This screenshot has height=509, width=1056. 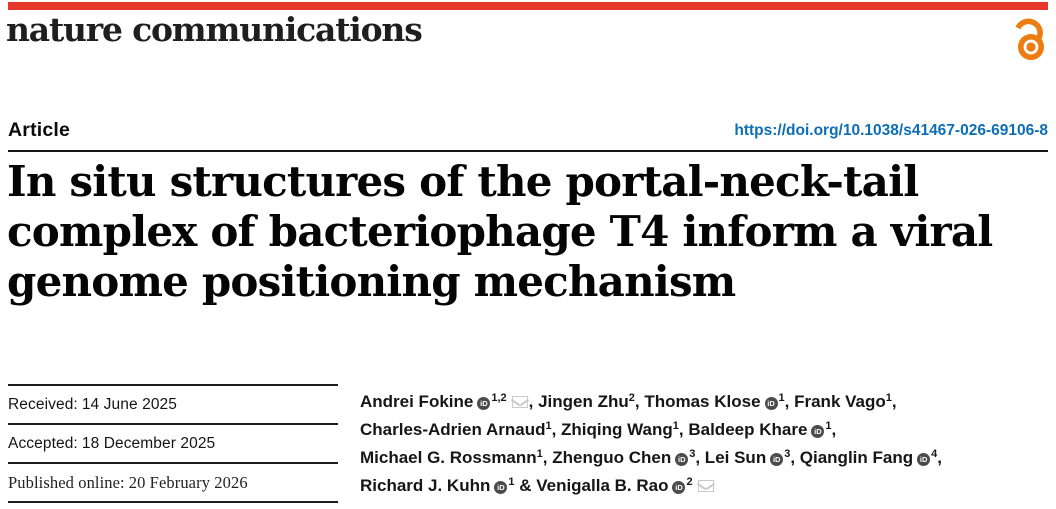 I want to click on date-row-accepted: Accepted: 18 December 2025, so click(x=173, y=442).